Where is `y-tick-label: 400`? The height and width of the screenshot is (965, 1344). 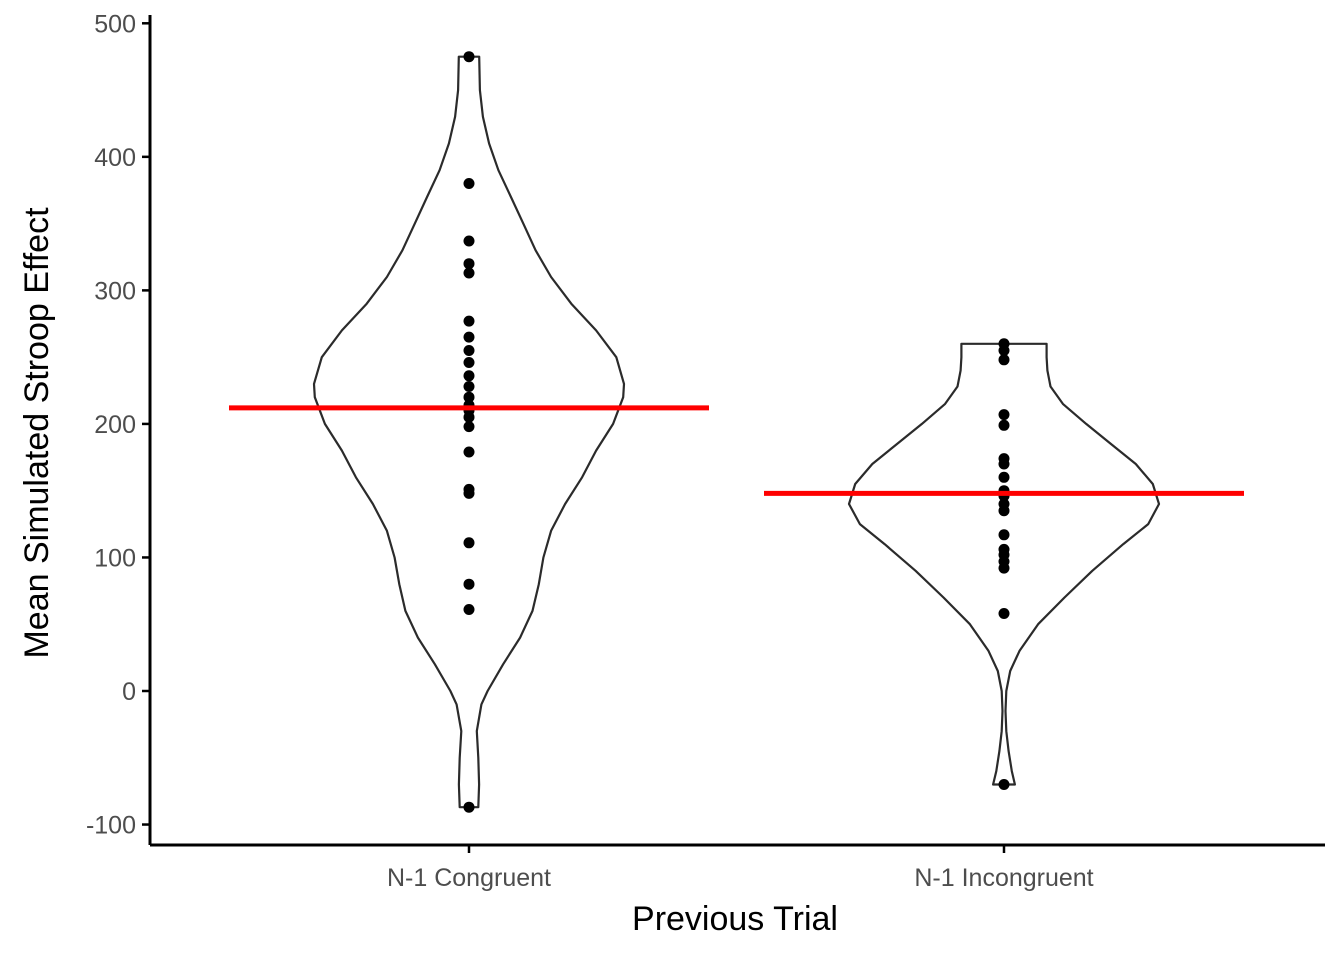
y-tick-label: 400 is located at coordinates (115, 158).